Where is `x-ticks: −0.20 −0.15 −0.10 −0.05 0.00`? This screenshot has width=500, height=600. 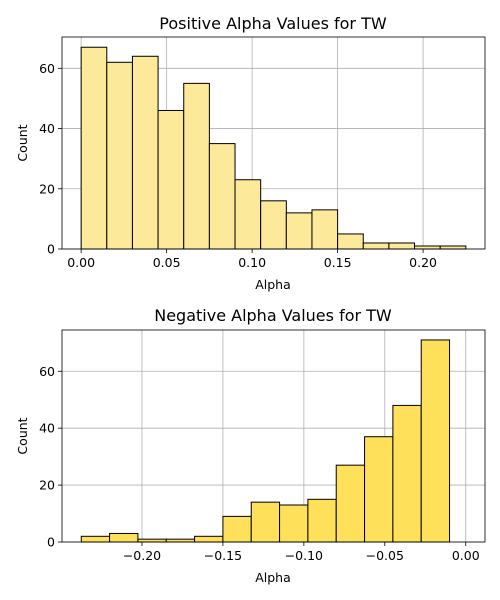
x-ticks: −0.20 −0.15 −0.10 −0.05 0.00 is located at coordinates (301, 552).